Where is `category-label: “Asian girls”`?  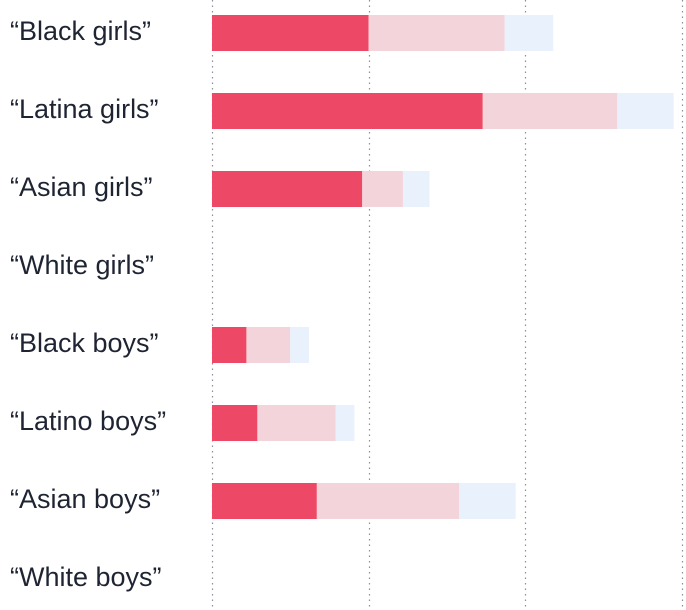 category-label: “Asian girls” is located at coordinates (81, 187).